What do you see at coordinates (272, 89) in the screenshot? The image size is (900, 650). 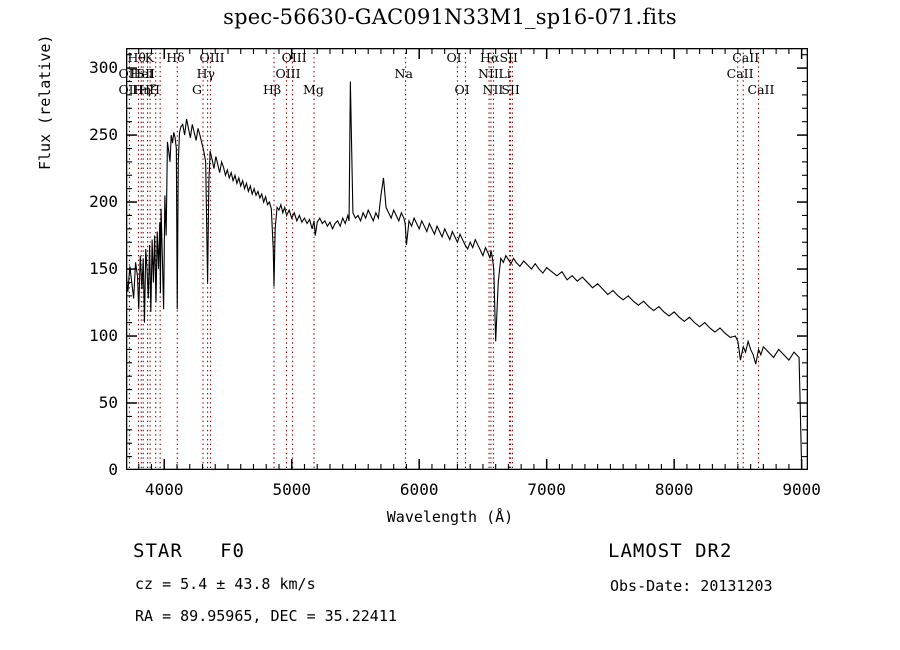 I see `spectral-line-label: Hβ` at bounding box center [272, 89].